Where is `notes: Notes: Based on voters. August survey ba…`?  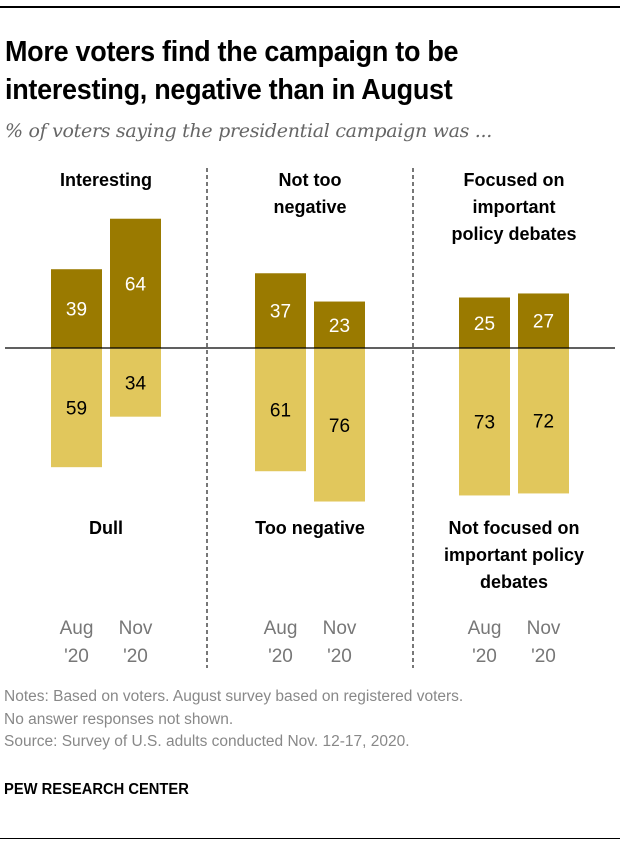
notes: Notes: Based on voters. August survey ba… is located at coordinates (233, 720).